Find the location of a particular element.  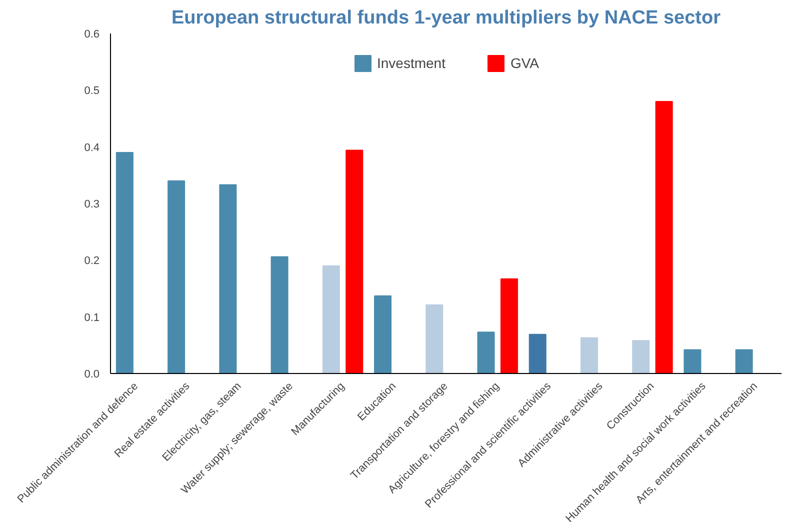

legend-label: Investment is located at coordinates (411, 63).